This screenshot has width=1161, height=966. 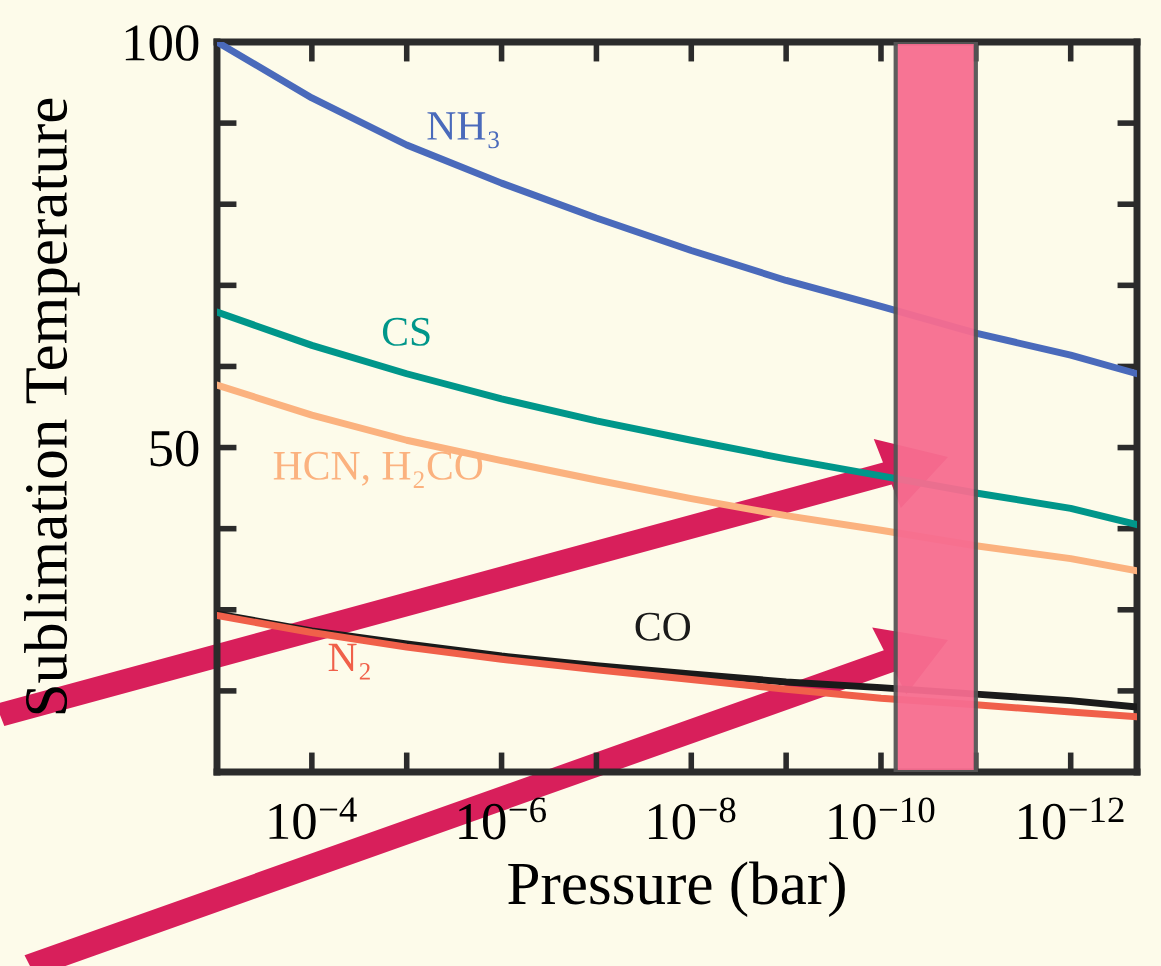 What do you see at coordinates (692, 818) in the screenshot?
I see `x-tick-label: 10$^{−8}$` at bounding box center [692, 818].